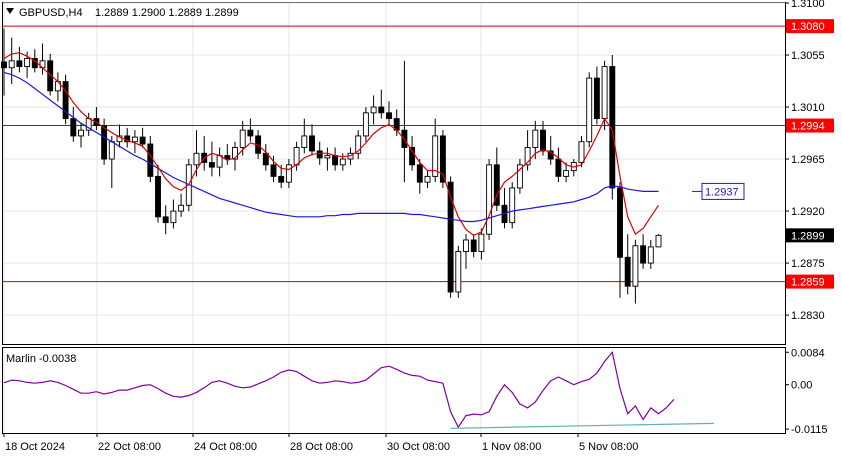  Describe the element at coordinates (808, 160) in the screenshot. I see `price-tick-label: 1.2965` at that location.